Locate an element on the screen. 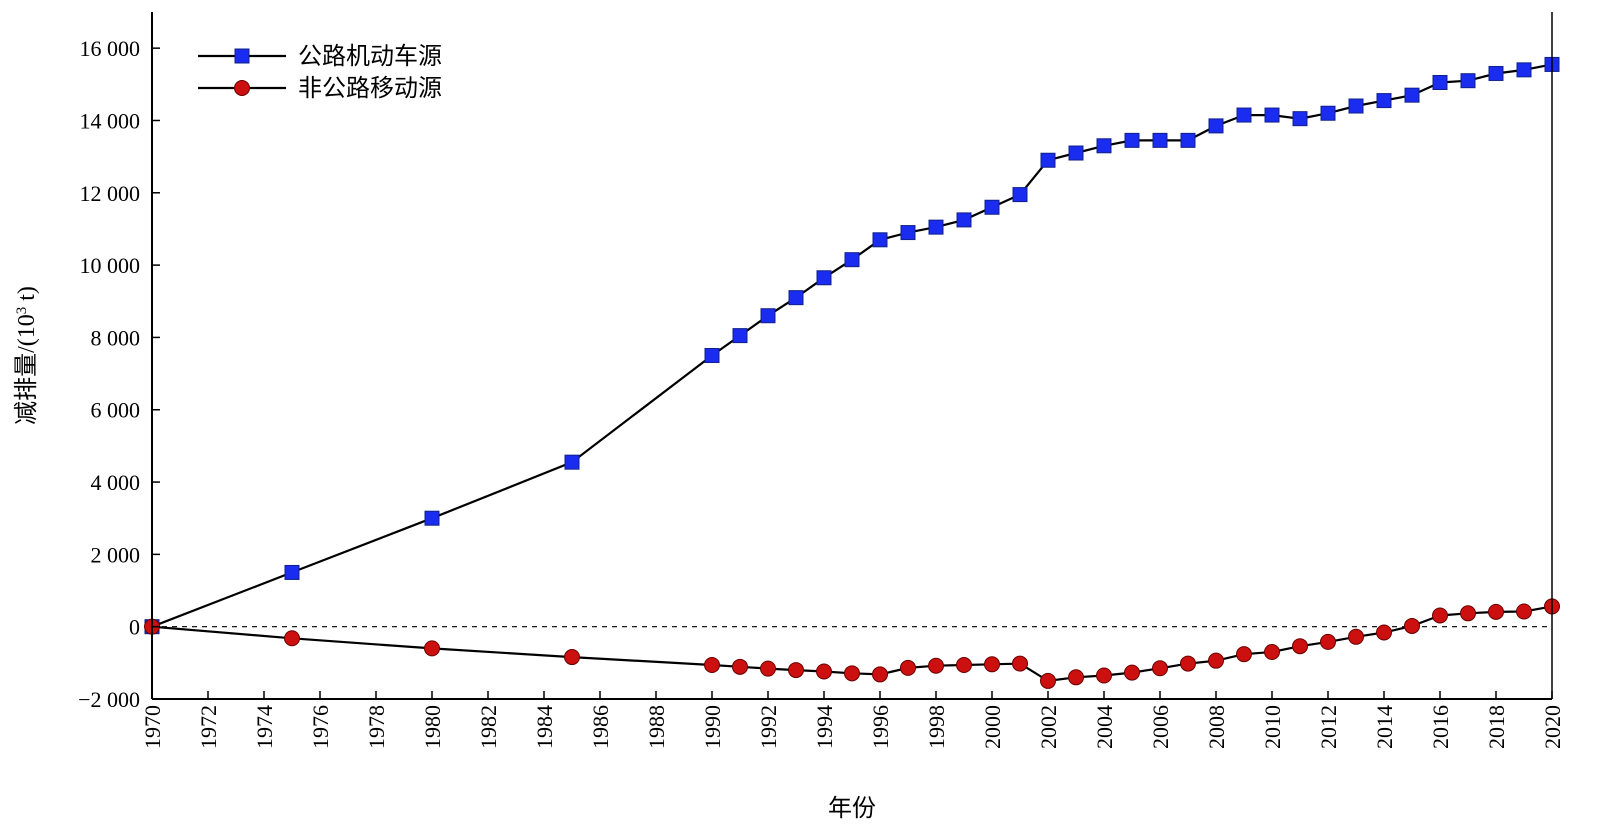  y-tick-label: 10 000 is located at coordinates (110, 265).